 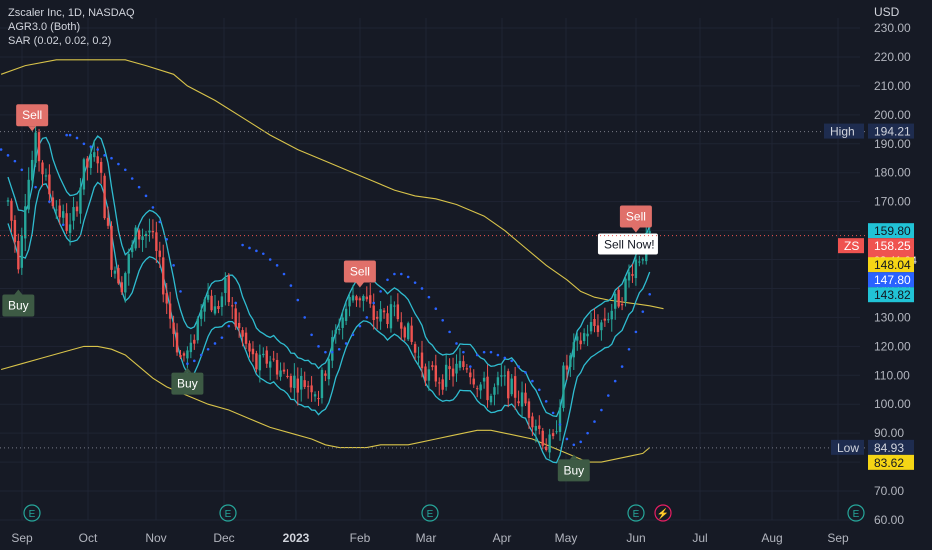 I want to click on sell-signal: Sell, so click(x=32, y=118).